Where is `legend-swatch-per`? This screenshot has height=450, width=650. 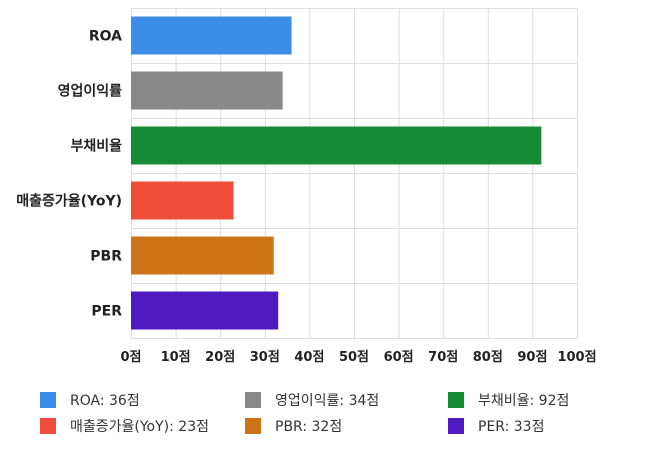
legend-swatch-per is located at coordinates (456, 426).